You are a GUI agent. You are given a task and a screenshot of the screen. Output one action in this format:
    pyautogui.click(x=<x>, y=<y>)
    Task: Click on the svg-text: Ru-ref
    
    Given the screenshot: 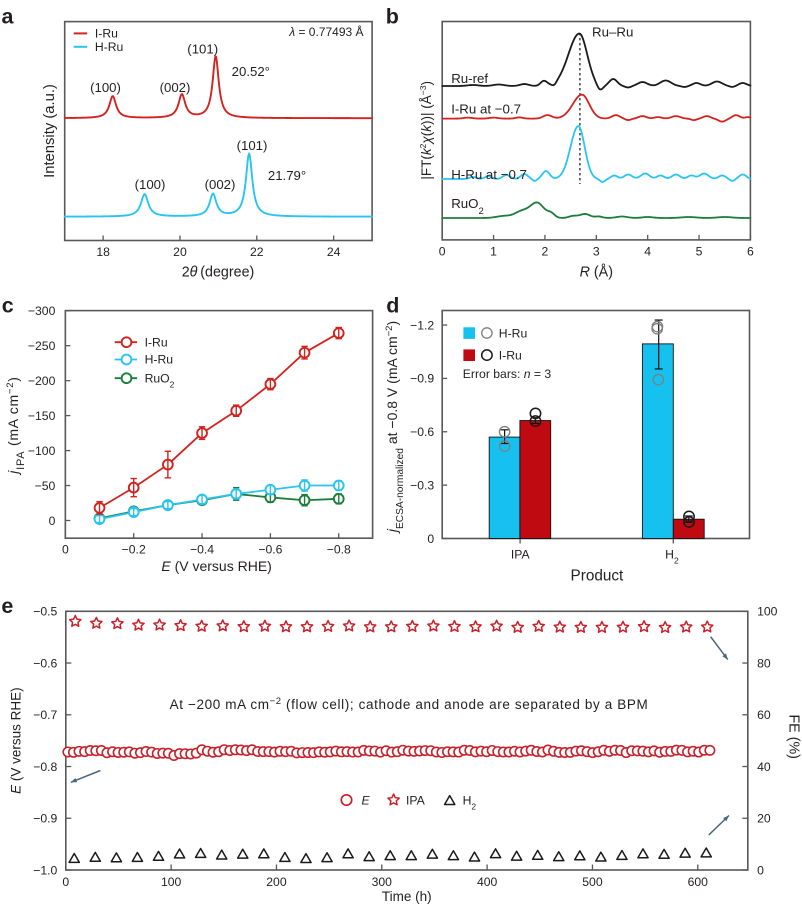 What is the action you would take?
    pyautogui.click(x=469, y=78)
    